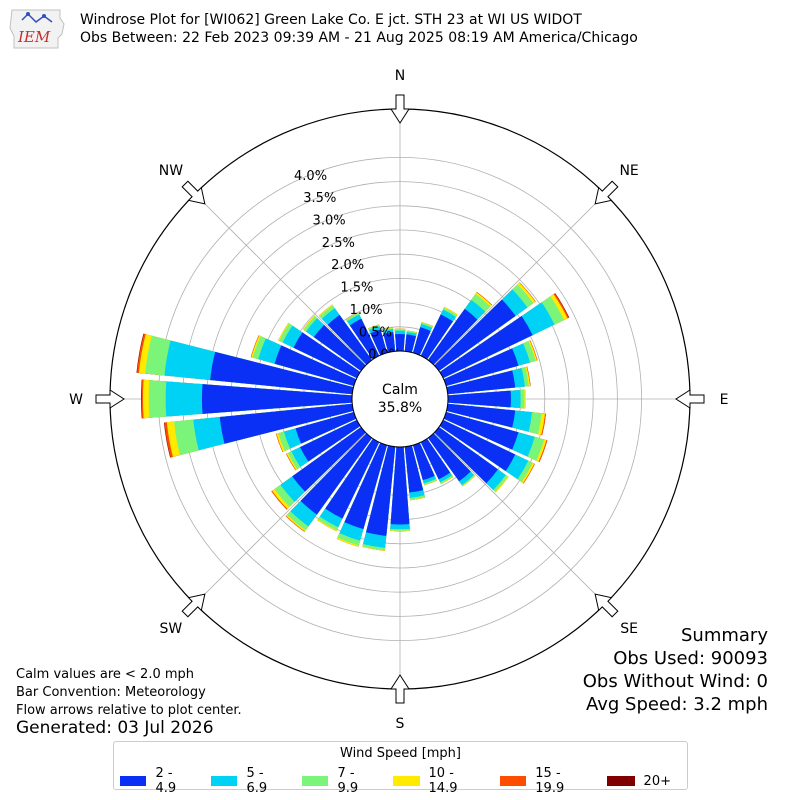  What do you see at coordinates (629, 629) in the screenshot?
I see `direction-label: SE` at bounding box center [629, 629].